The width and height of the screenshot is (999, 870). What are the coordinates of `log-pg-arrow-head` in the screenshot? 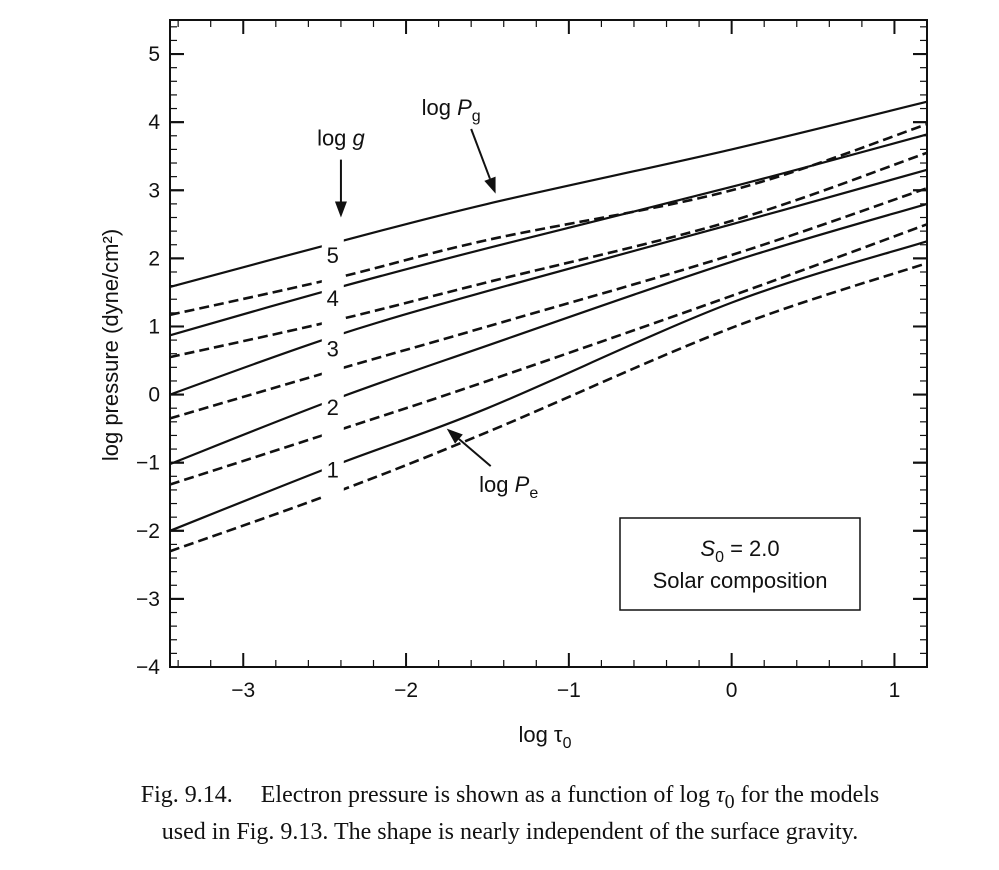 It's located at (490, 185).